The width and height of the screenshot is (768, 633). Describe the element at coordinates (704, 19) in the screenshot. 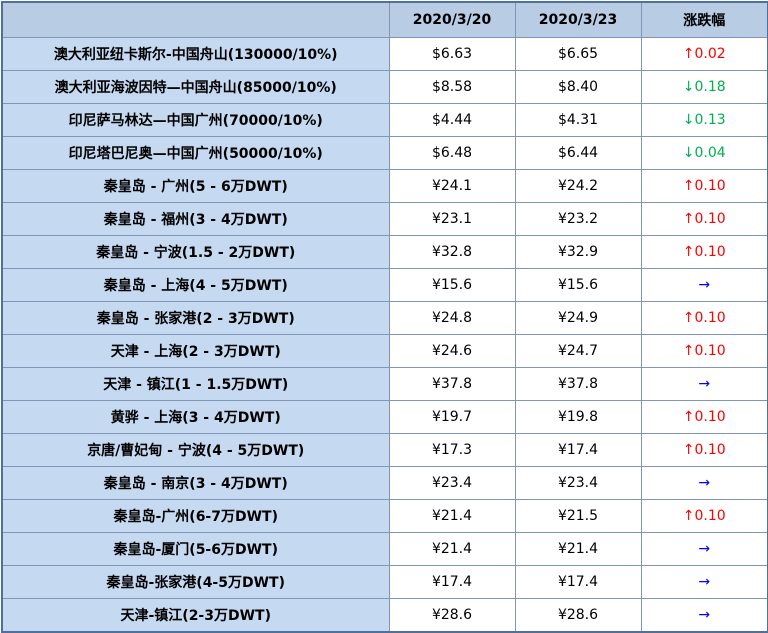

I see `header-cell: 涨跌幅` at that location.